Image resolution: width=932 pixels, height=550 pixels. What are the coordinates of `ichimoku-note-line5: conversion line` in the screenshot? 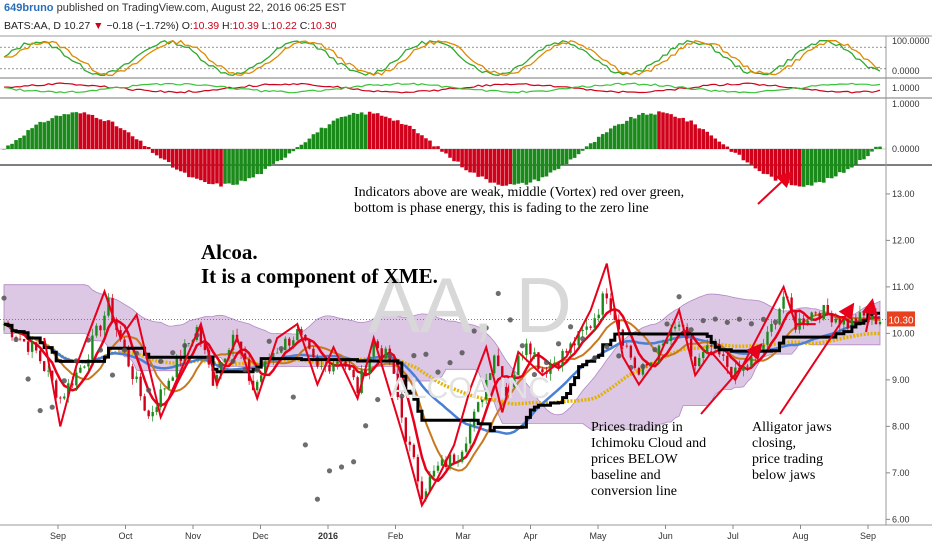 It's located at (634, 491).